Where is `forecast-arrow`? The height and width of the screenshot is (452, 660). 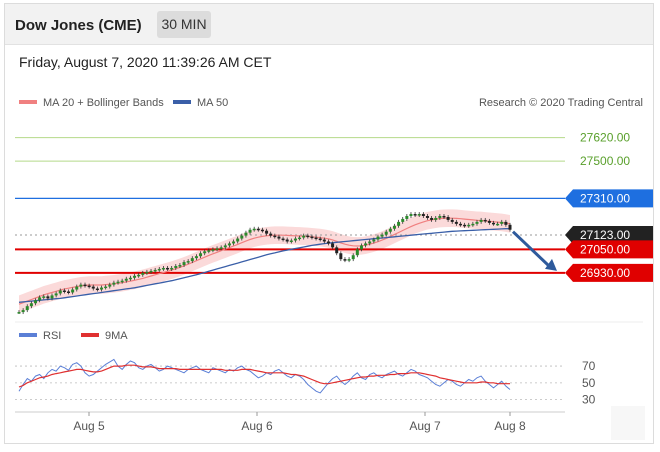
forecast-arrow is located at coordinates (534, 250).